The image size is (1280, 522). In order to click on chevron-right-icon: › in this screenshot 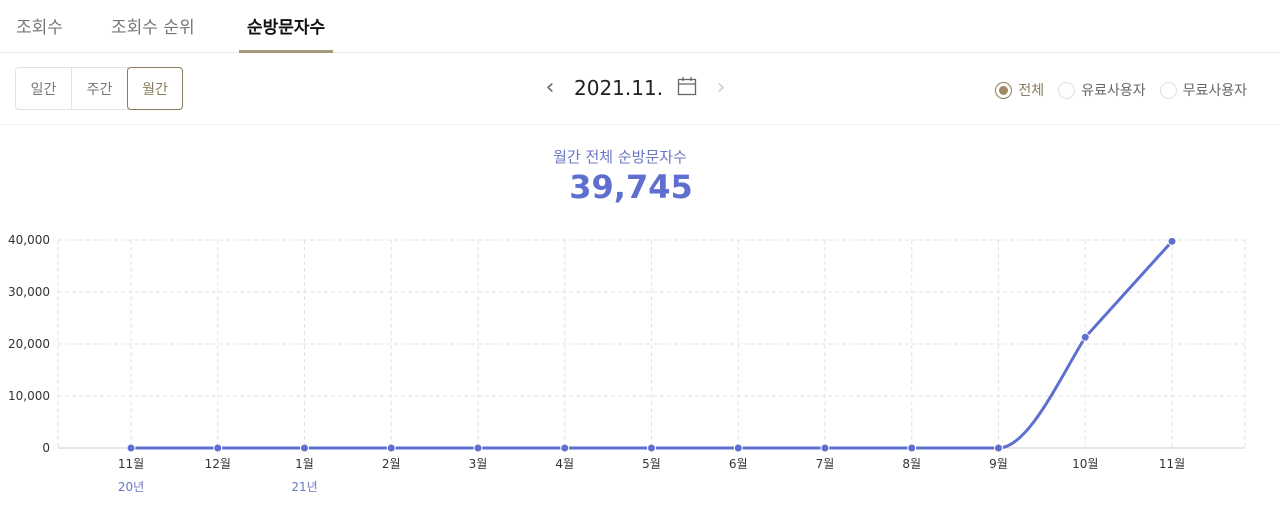, I will do `click(721, 87)`.